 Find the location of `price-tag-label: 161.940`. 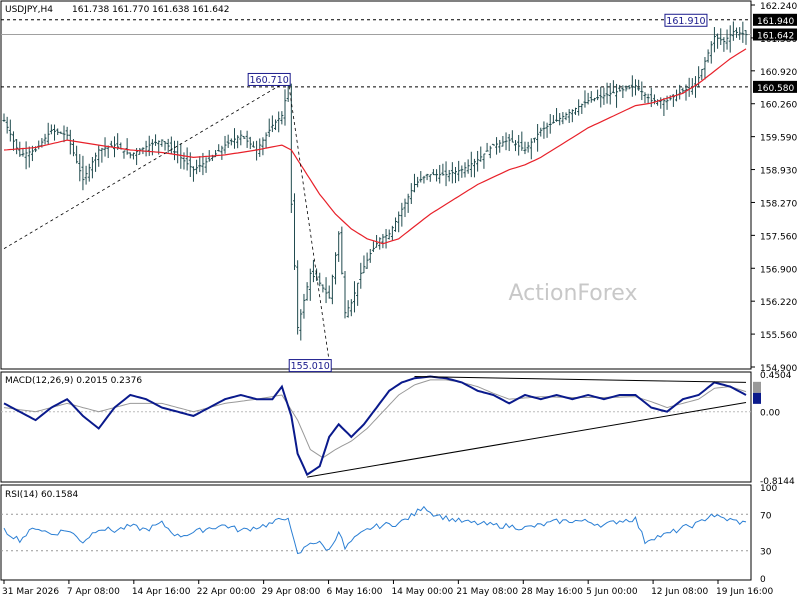

price-tag-label: 161.940 is located at coordinates (775, 22).